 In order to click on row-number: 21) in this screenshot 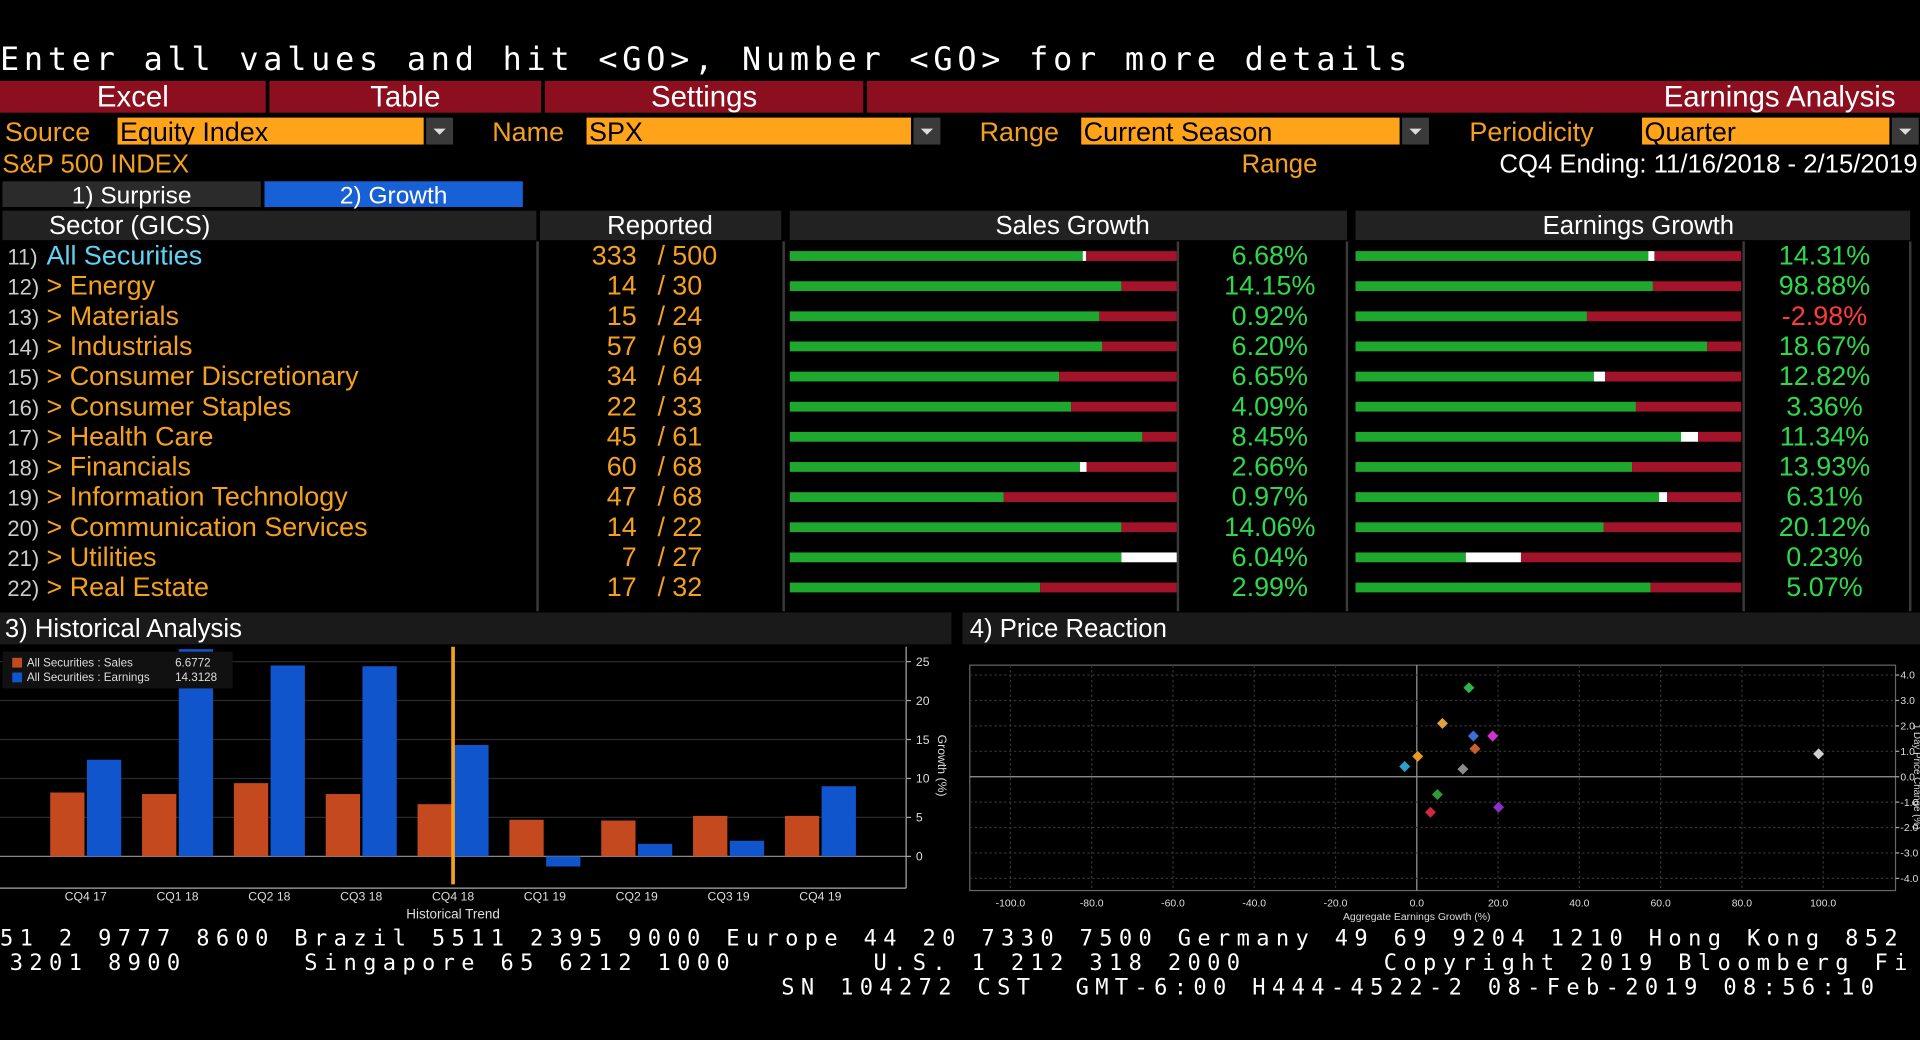, I will do `click(23, 558)`.